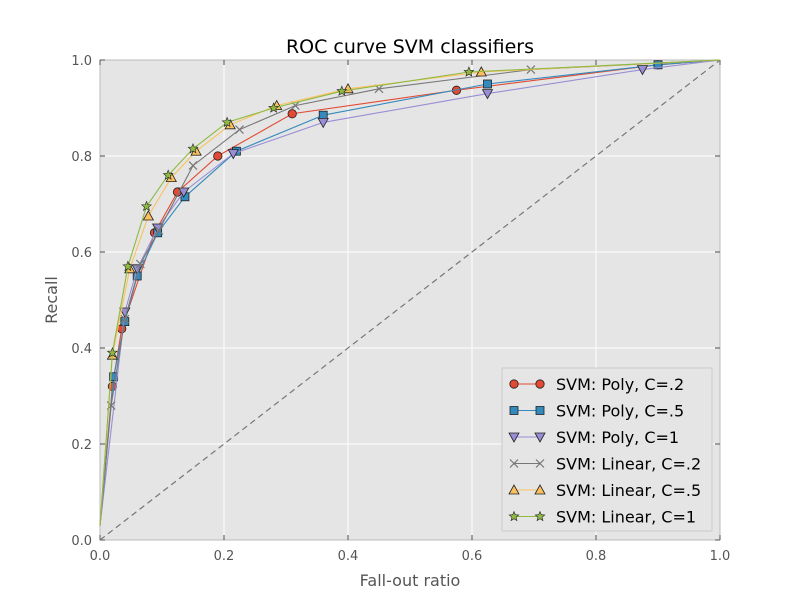 This screenshot has width=800, height=600. I want to click on x-tick-label: 0.2, so click(224, 556).